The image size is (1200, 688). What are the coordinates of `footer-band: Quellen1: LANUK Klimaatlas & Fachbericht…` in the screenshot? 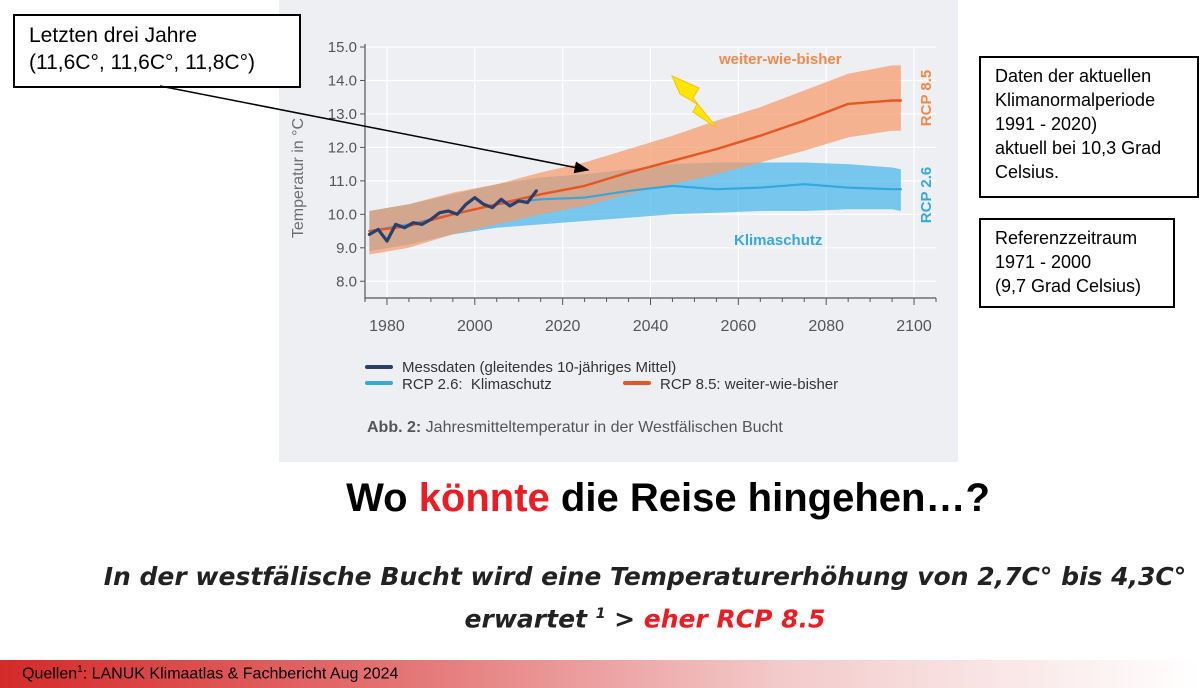 It's located at (600, 674).